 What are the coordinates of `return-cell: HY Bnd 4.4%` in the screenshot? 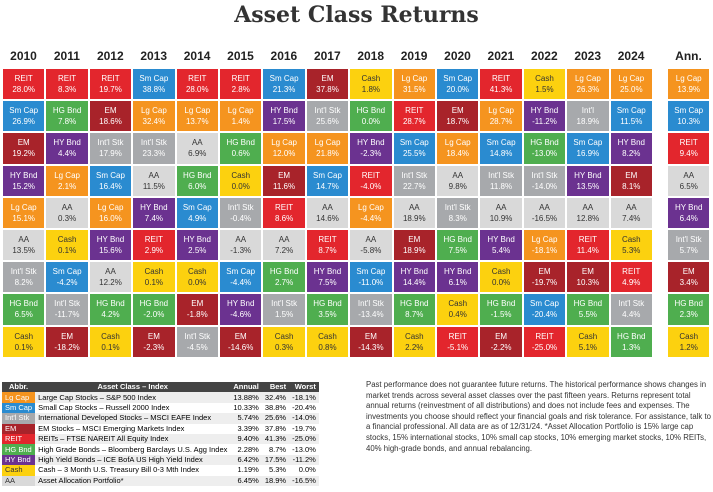 It's located at (67, 148).